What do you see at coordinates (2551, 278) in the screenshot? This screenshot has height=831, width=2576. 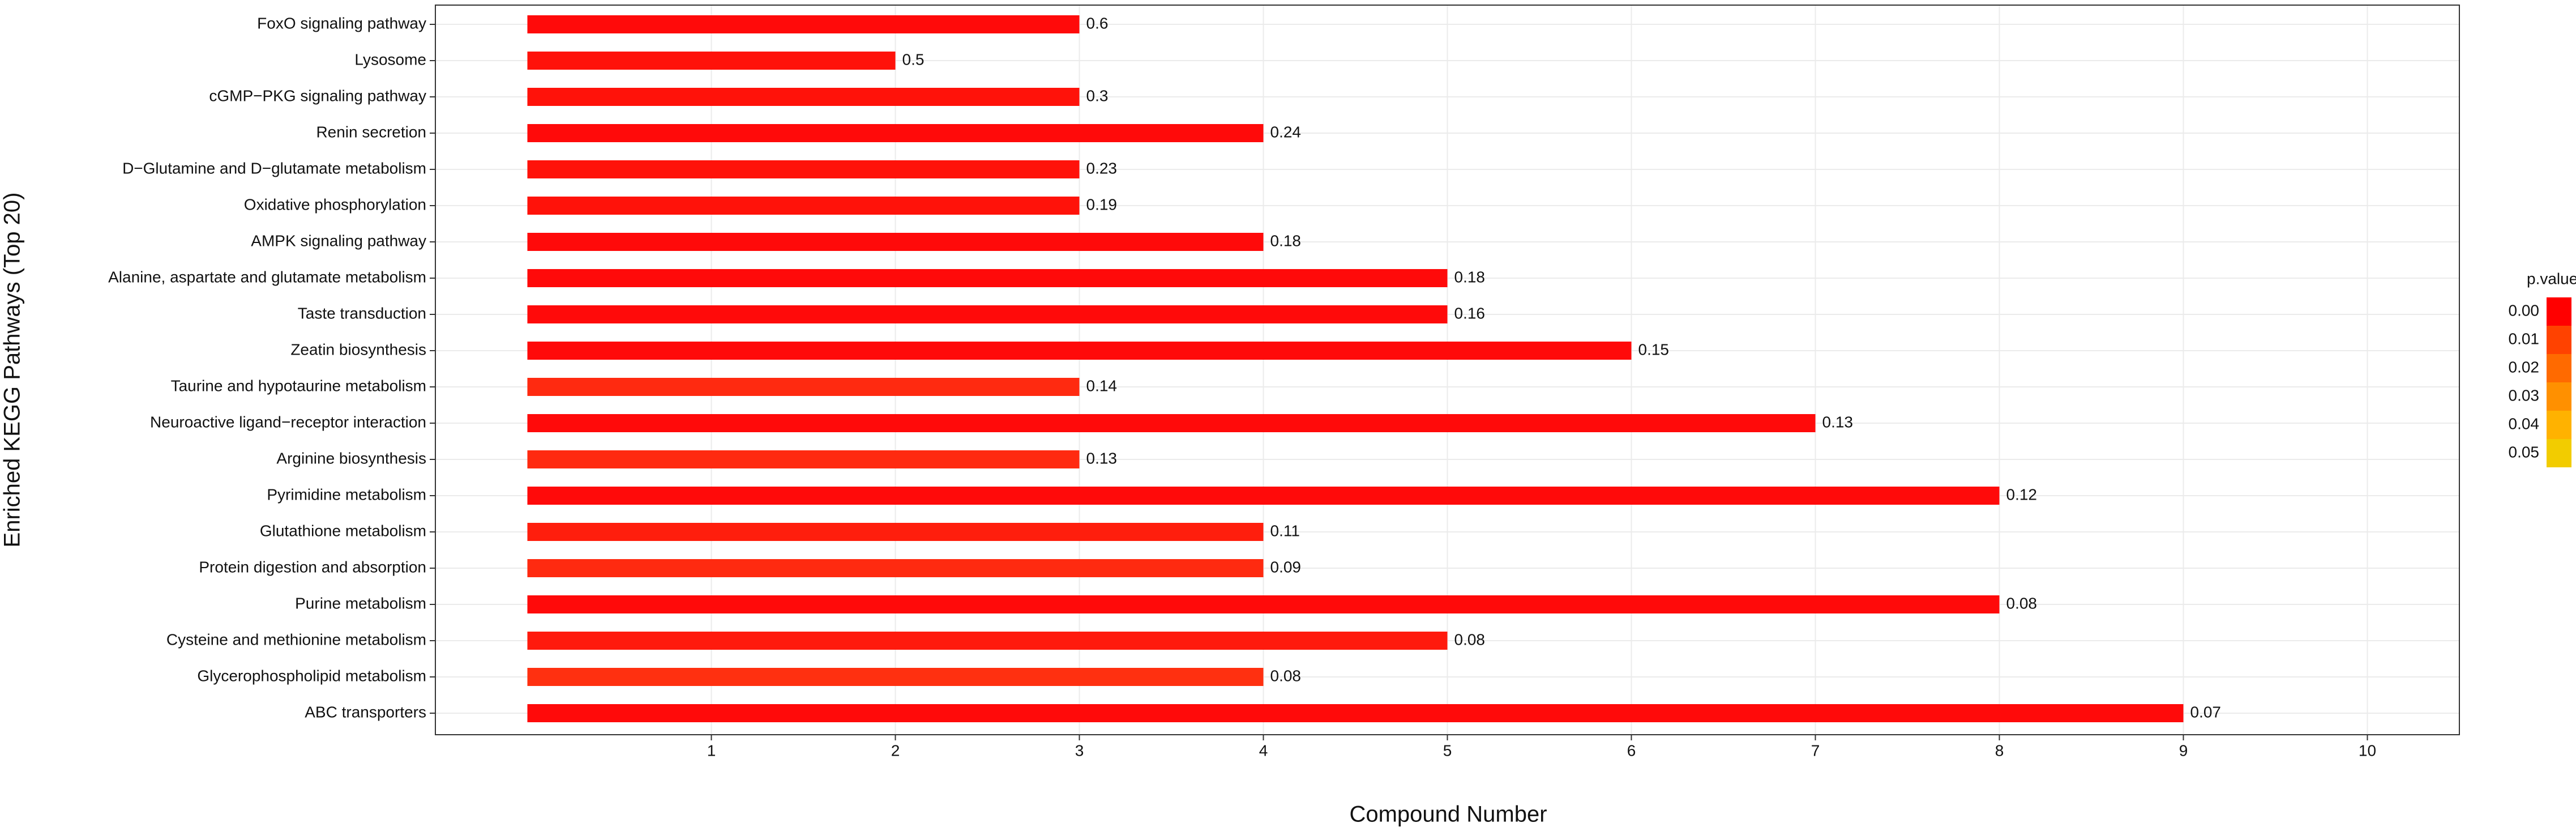 I see `legend-title: p.value` at bounding box center [2551, 278].